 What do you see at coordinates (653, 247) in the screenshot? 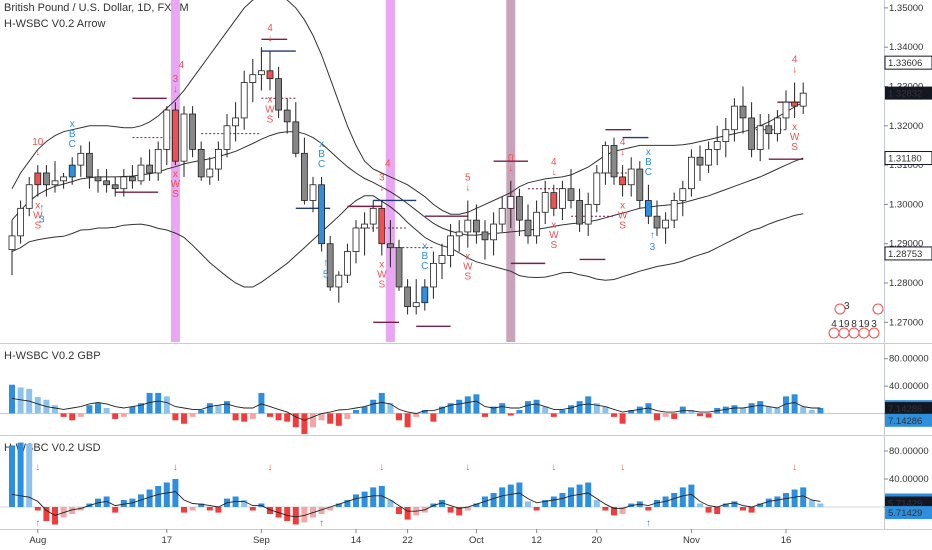
I see `signal-arrow-count: 3` at bounding box center [653, 247].